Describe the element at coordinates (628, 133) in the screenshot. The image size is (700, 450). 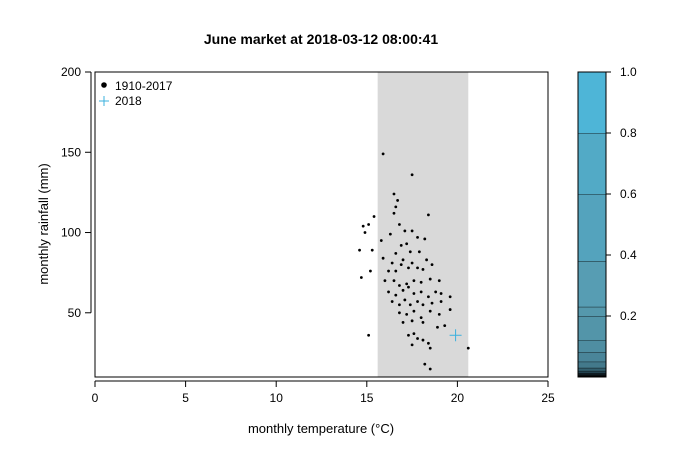
I see `colorbar-tick-label: 0.8` at that location.